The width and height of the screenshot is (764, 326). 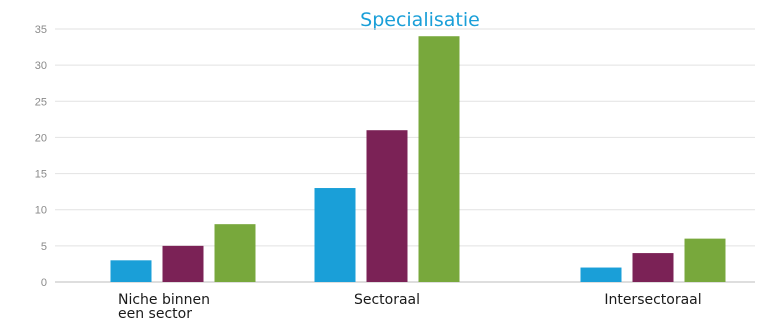 What do you see at coordinates (652, 300) in the screenshot?
I see `x-tick-label: Intersectoraal` at bounding box center [652, 300].